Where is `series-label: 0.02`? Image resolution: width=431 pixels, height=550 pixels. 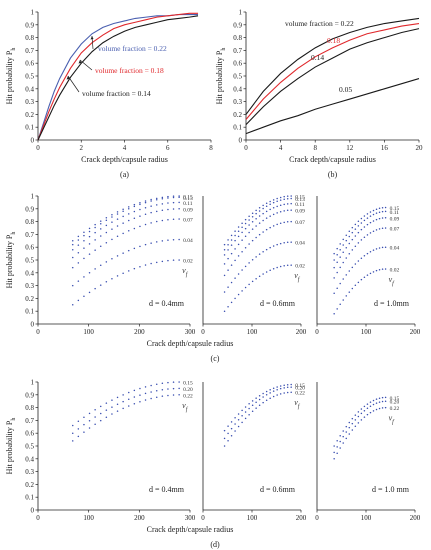 series-label: 0.02 is located at coordinates (395, 270).